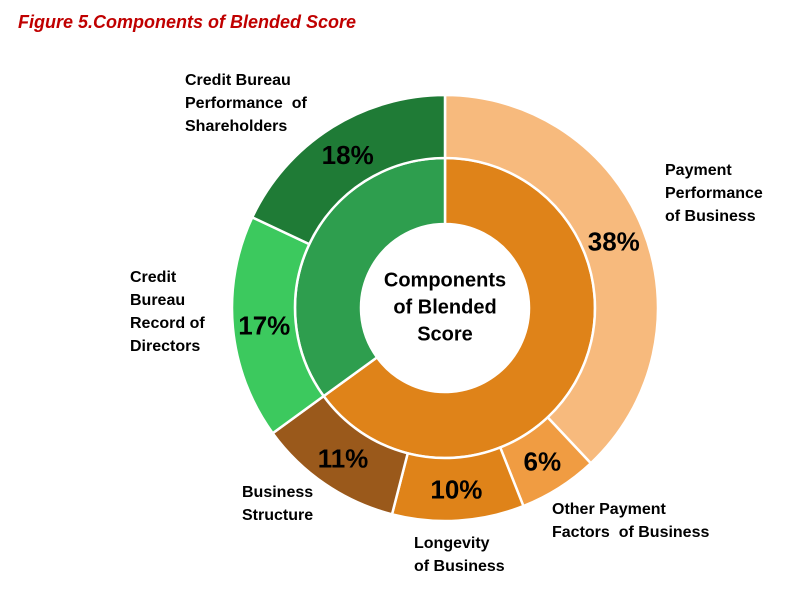 The image size is (809, 599). I want to click on segment-label-payment-performance-of-business: Payment Performance of Business, so click(714, 193).